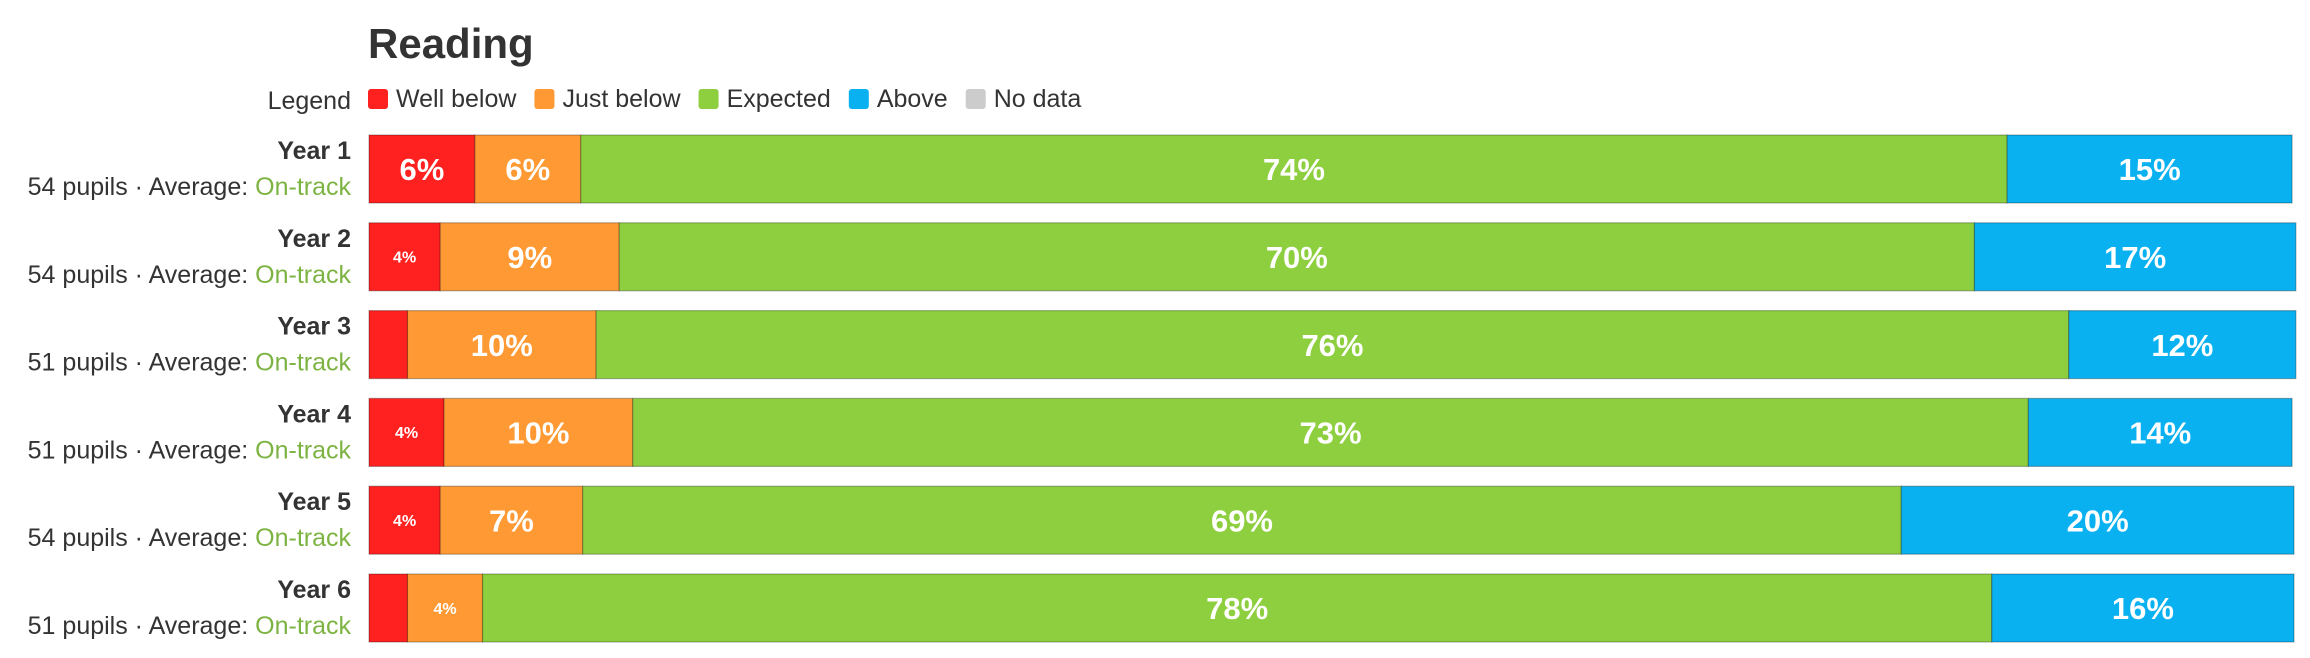  What do you see at coordinates (314, 414) in the screenshot?
I see `row-year-label: Year 4` at bounding box center [314, 414].